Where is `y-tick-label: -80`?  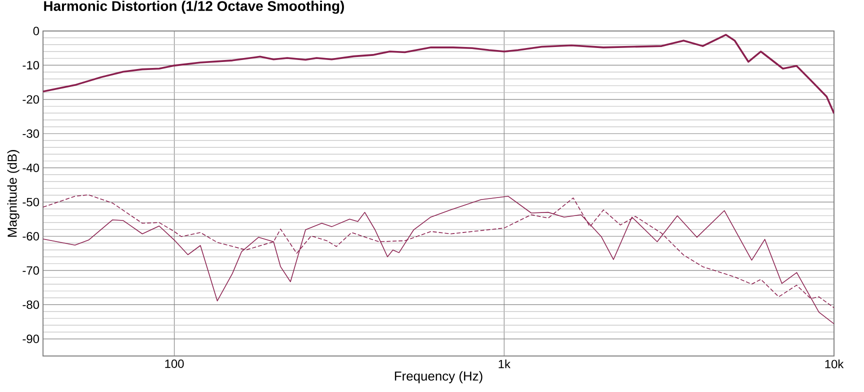
y-tick-label: -80 is located at coordinates (31, 304).